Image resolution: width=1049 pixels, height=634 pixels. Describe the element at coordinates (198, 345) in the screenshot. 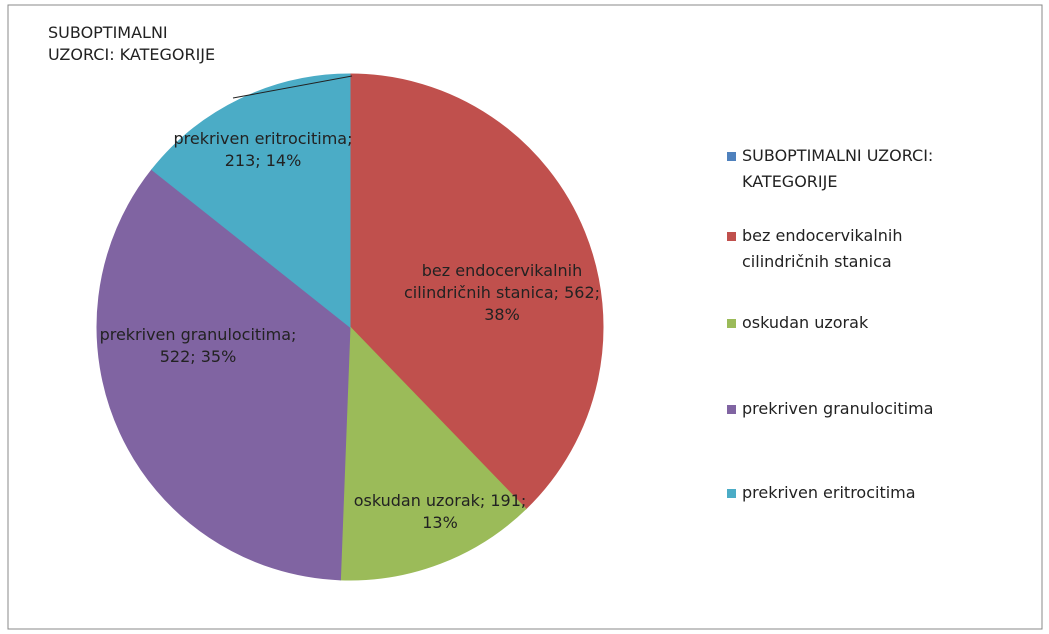

I see `data-label: prekriven granulocitima; 522; 35%` at that location.